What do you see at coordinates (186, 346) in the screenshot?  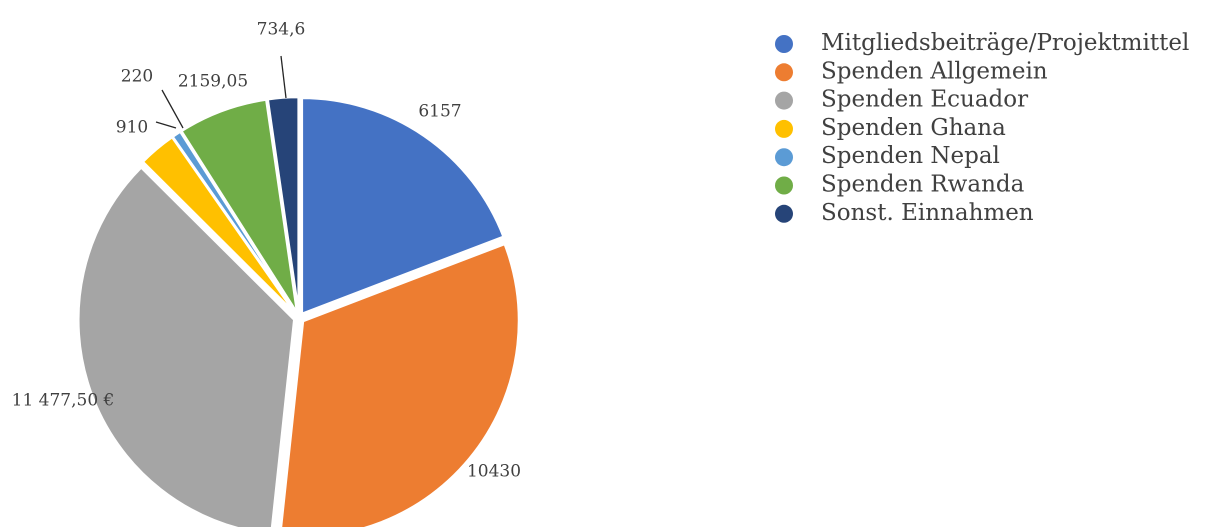 I see `pie-slice-spenden-ecuador` at bounding box center [186, 346].